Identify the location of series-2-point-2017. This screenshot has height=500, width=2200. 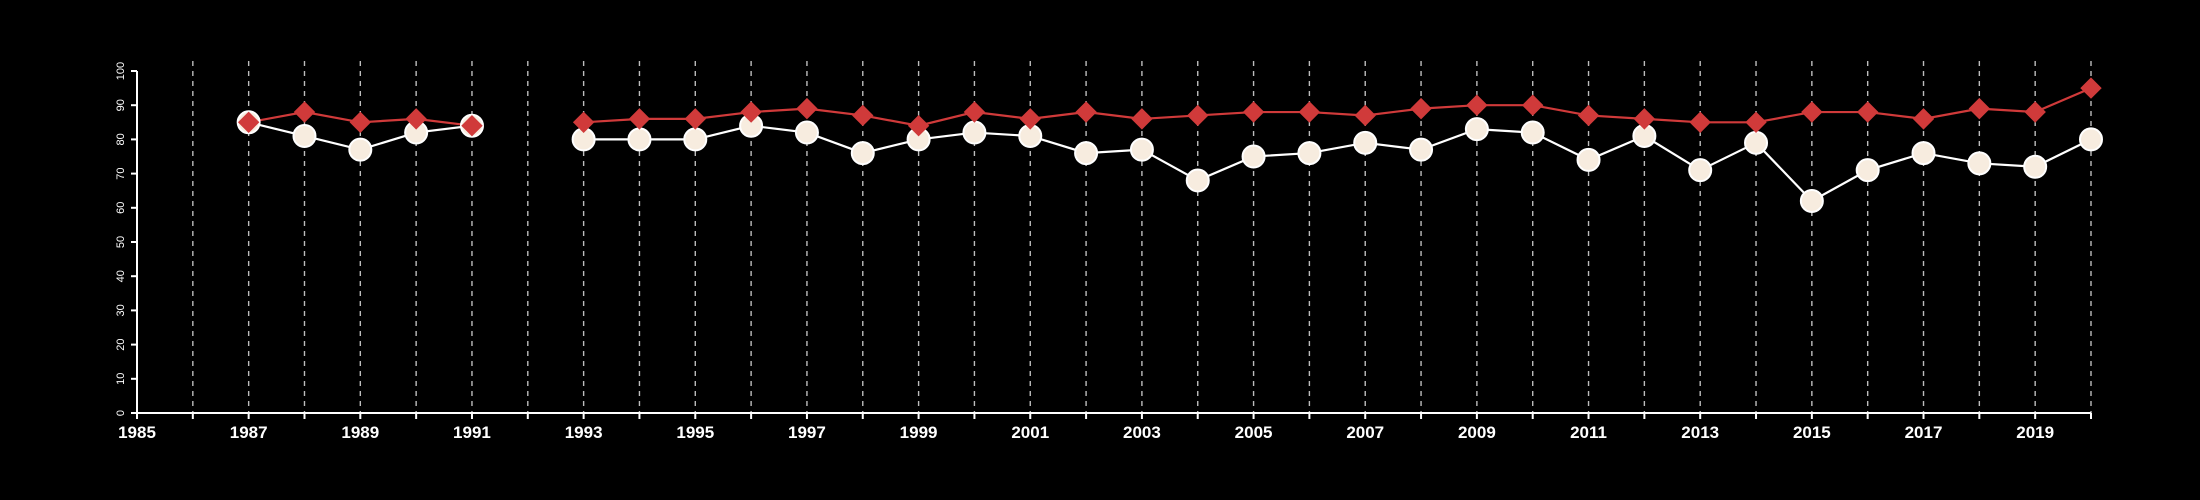
(1923, 119).